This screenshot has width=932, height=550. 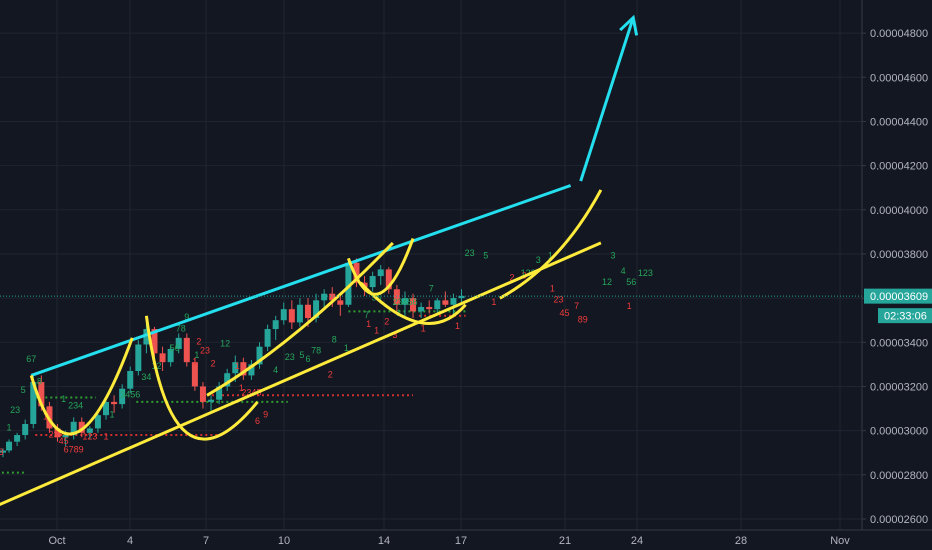 I want to click on price-tag-background, so click(x=898, y=296).